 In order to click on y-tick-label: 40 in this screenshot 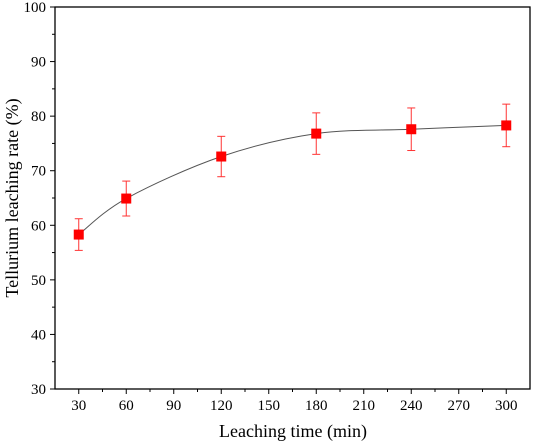, I will do `click(38, 335)`.